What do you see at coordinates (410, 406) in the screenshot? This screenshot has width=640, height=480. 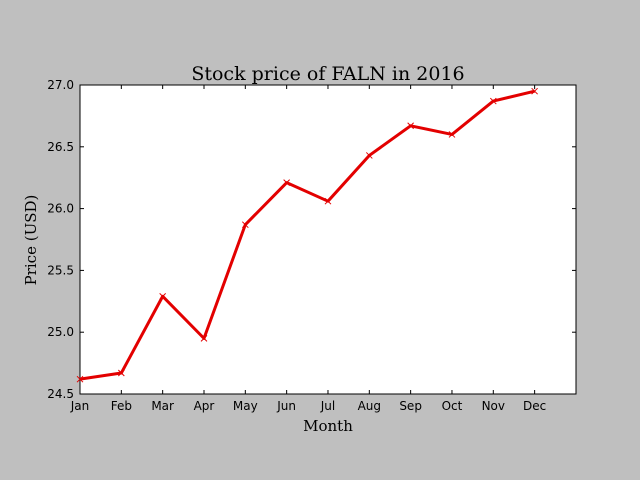 I see `x-tick-label: Sep` at bounding box center [410, 406].